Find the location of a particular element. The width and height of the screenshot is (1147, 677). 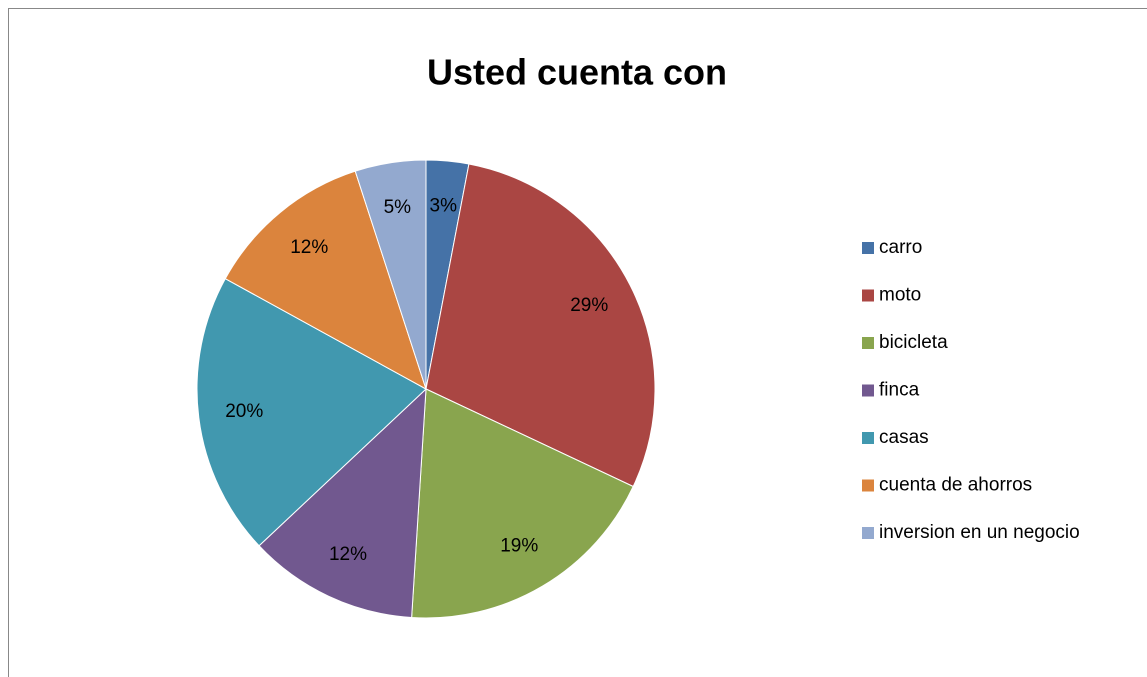

legend-label: casas is located at coordinates (904, 437).